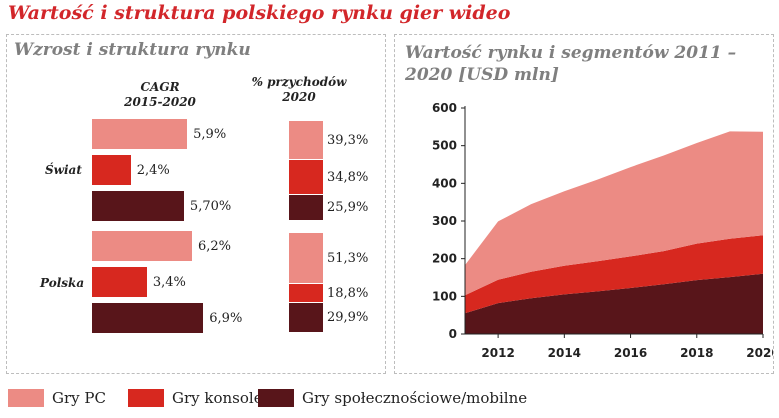 This screenshot has height=418, width=779. I want to click on share-value-label: 29,9%, so click(348, 318).